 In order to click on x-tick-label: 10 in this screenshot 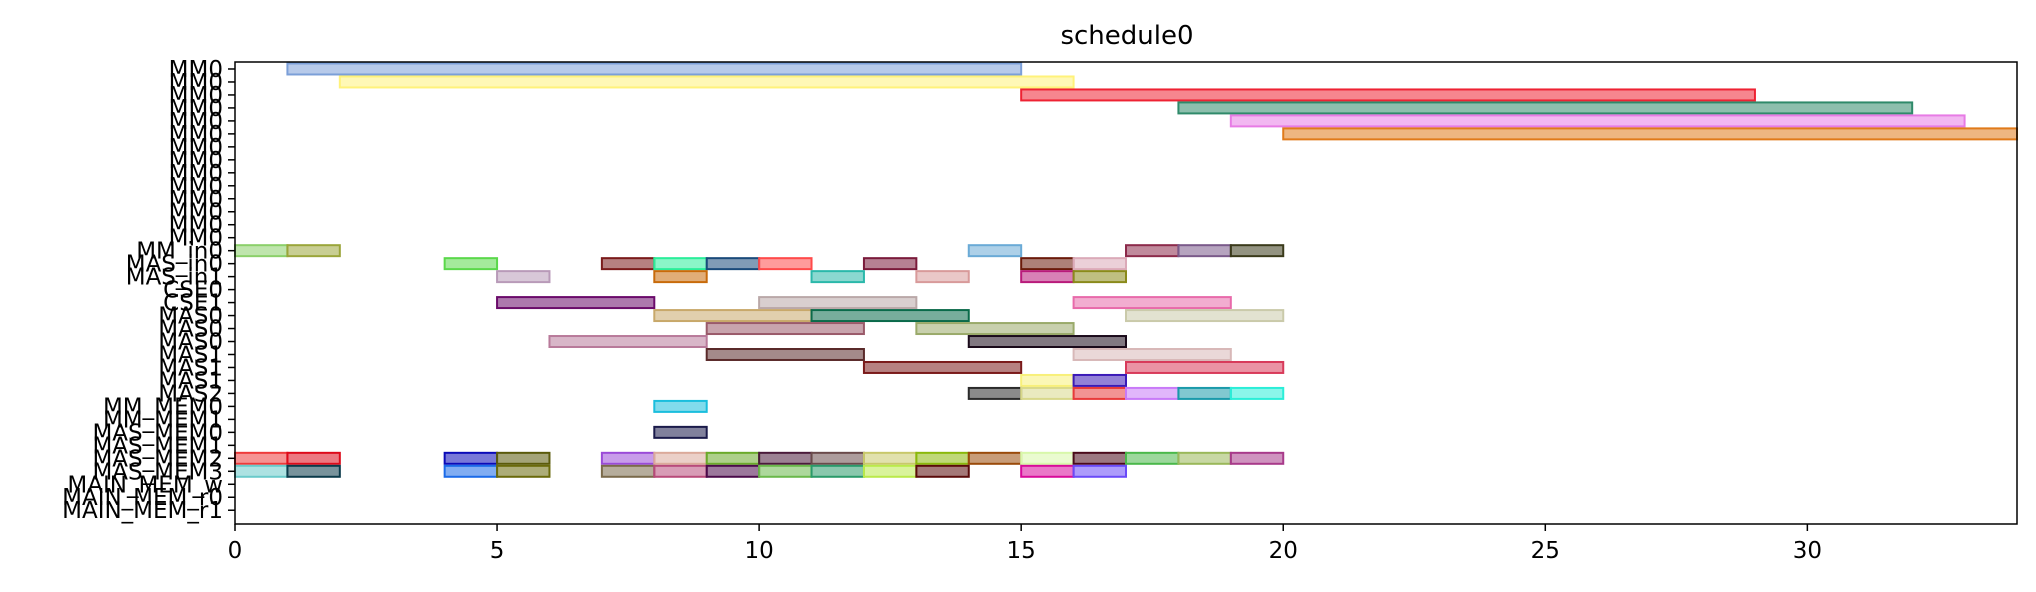, I will do `click(758, 551)`.